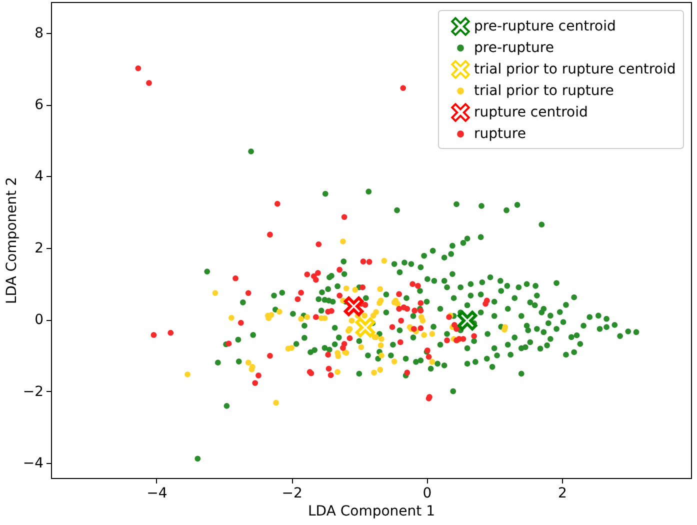 This screenshot has height=525, width=697. What do you see at coordinates (575, 70) in the screenshot?
I see `legend-label: trial prior to rupture centroid` at bounding box center [575, 70].